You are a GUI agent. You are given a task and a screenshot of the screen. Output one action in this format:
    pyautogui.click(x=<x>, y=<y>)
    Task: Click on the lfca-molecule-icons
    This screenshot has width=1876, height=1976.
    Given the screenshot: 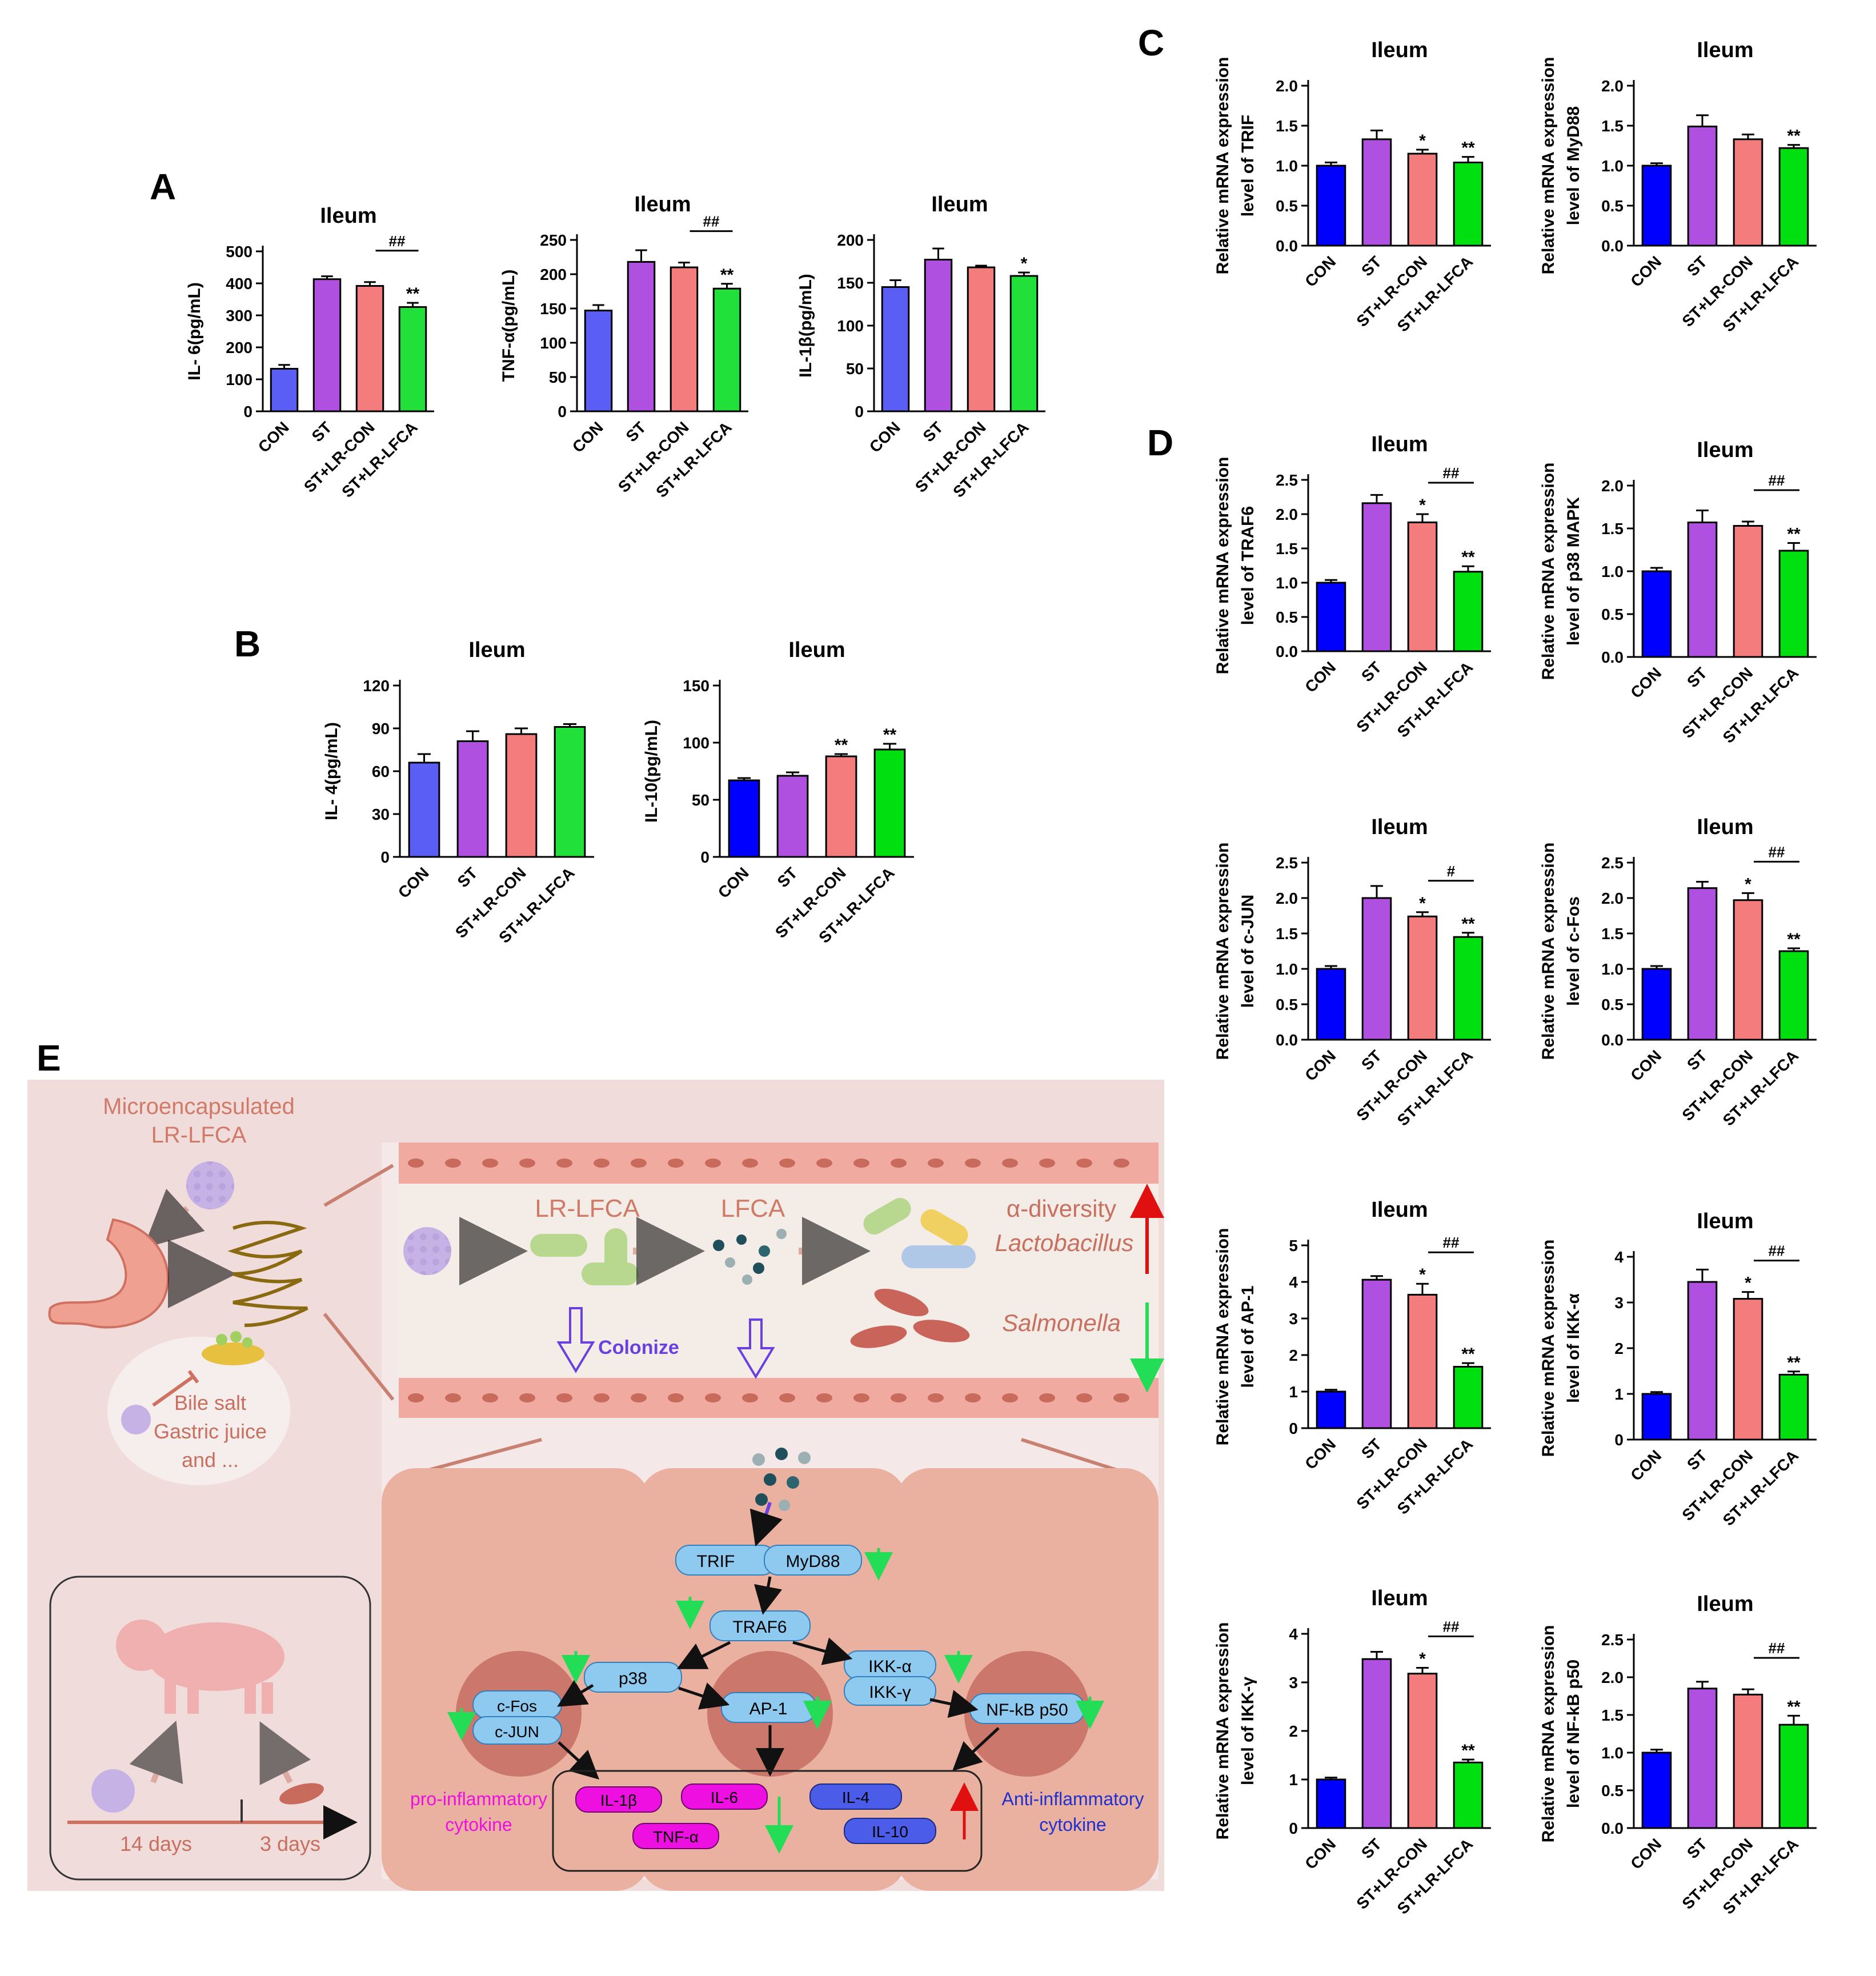 What is the action you would take?
    pyautogui.click(x=750, y=1257)
    